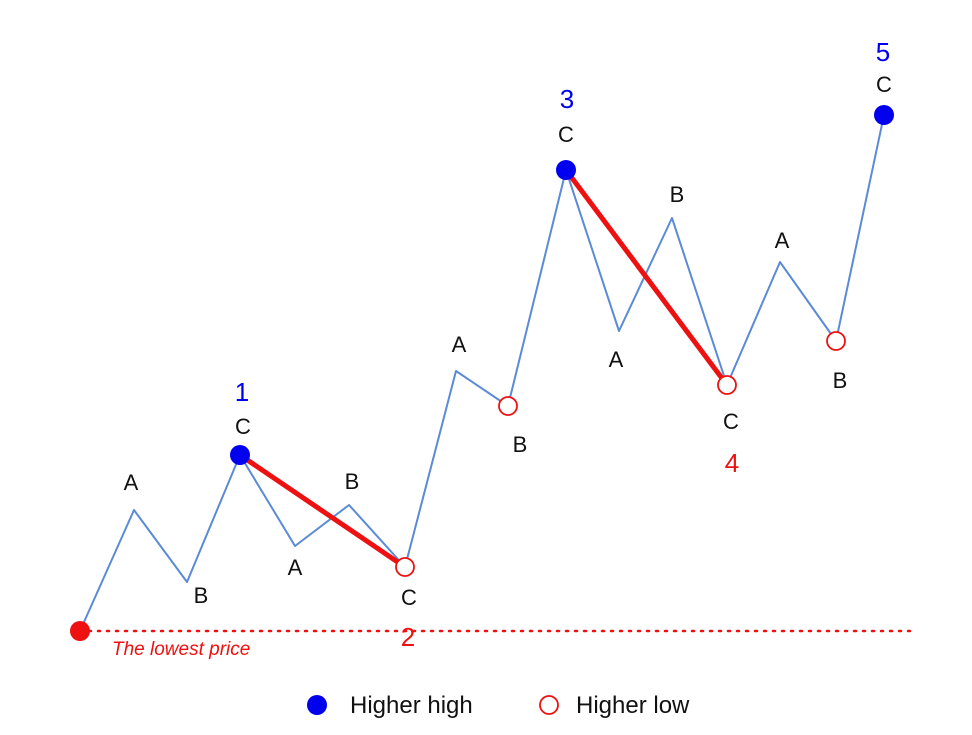 Image resolution: width=972 pixels, height=735 pixels. Describe the element at coordinates (883, 52) in the screenshot. I see `wave-number-5: 5` at that location.